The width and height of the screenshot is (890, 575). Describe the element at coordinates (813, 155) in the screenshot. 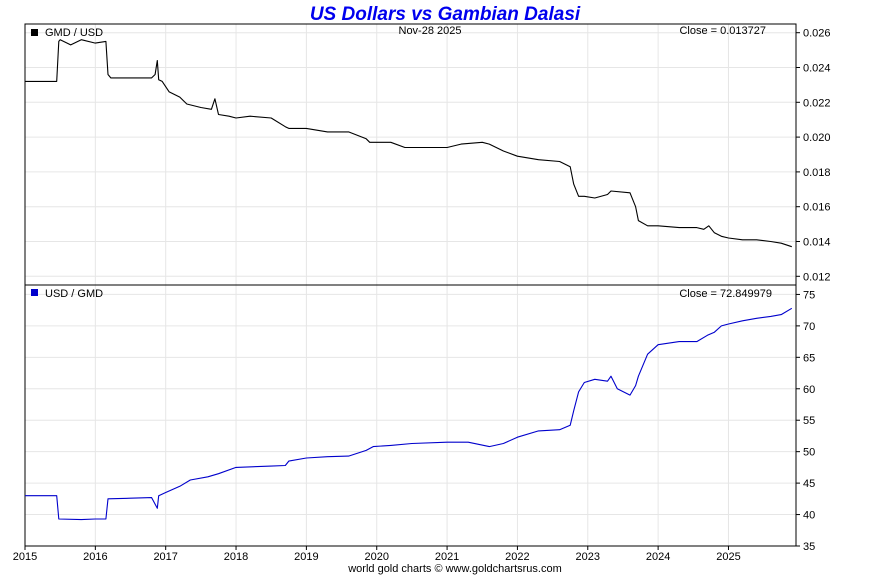

I see `top-y-axis: 0.026 0.024 0.022 0.020 0.018 0.016 0.014 0.012` at that location.